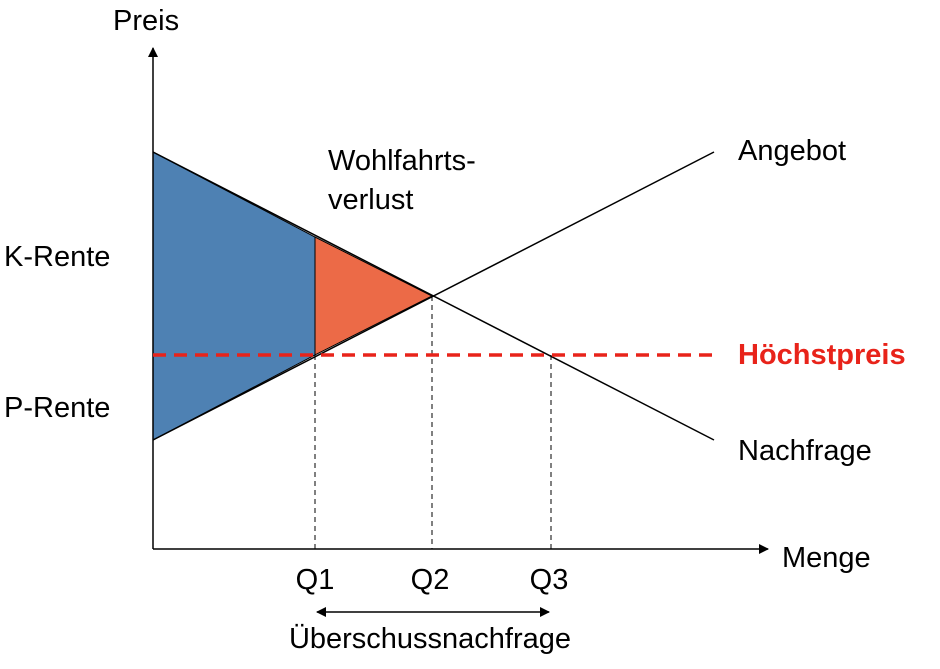 This screenshot has width=940, height=669. Describe the element at coordinates (57, 408) in the screenshot. I see `producer-surplus-label: P-Rente` at that location.